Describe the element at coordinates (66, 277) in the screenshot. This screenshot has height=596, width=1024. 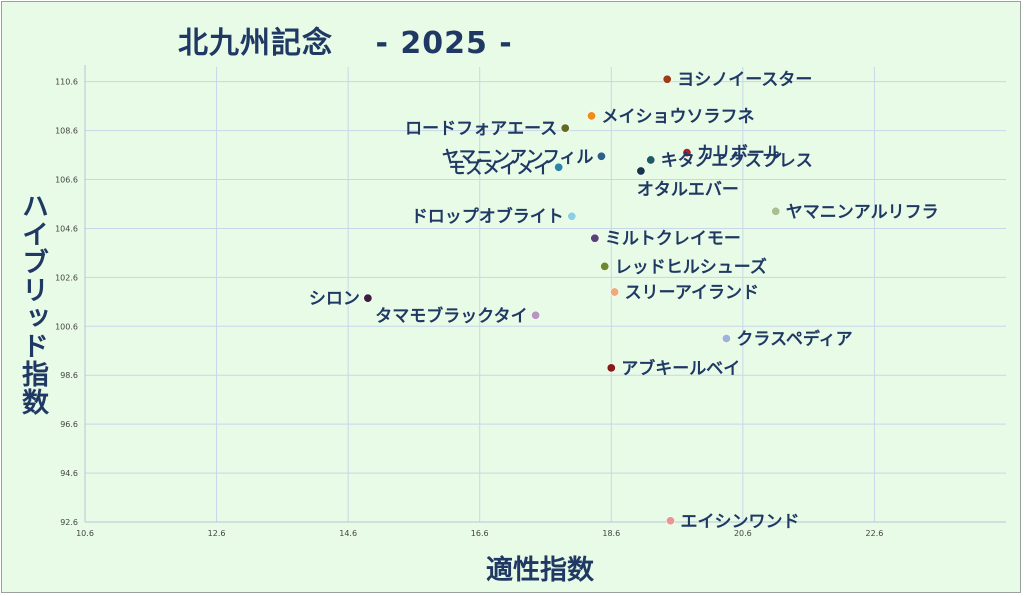
I see `y-tick-label: 102.6` at that location.